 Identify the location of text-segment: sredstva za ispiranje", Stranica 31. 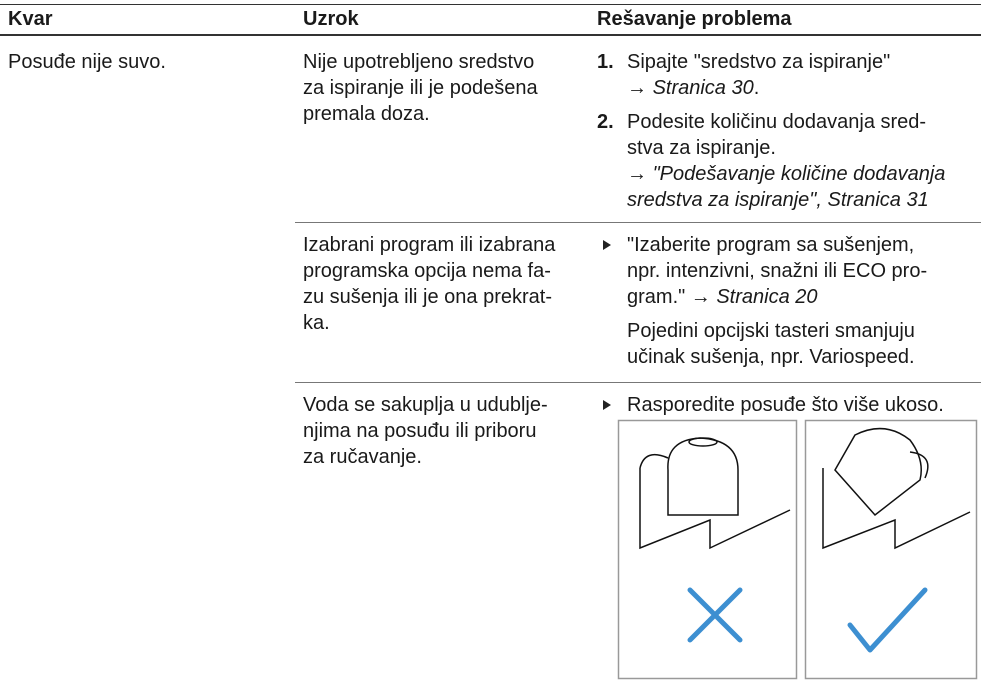
(778, 200).